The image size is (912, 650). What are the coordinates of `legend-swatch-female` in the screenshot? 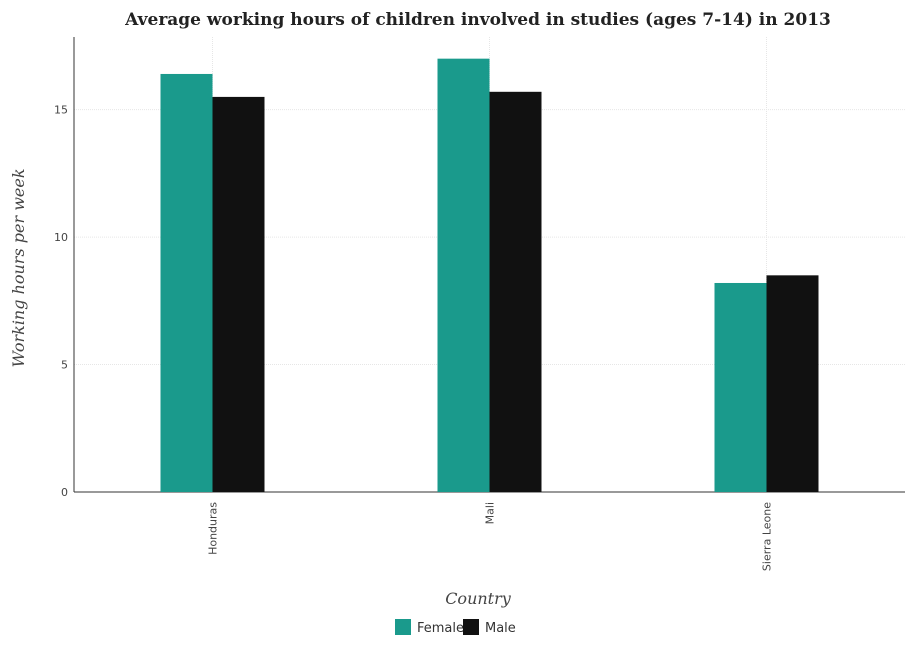 It's located at (403, 627).